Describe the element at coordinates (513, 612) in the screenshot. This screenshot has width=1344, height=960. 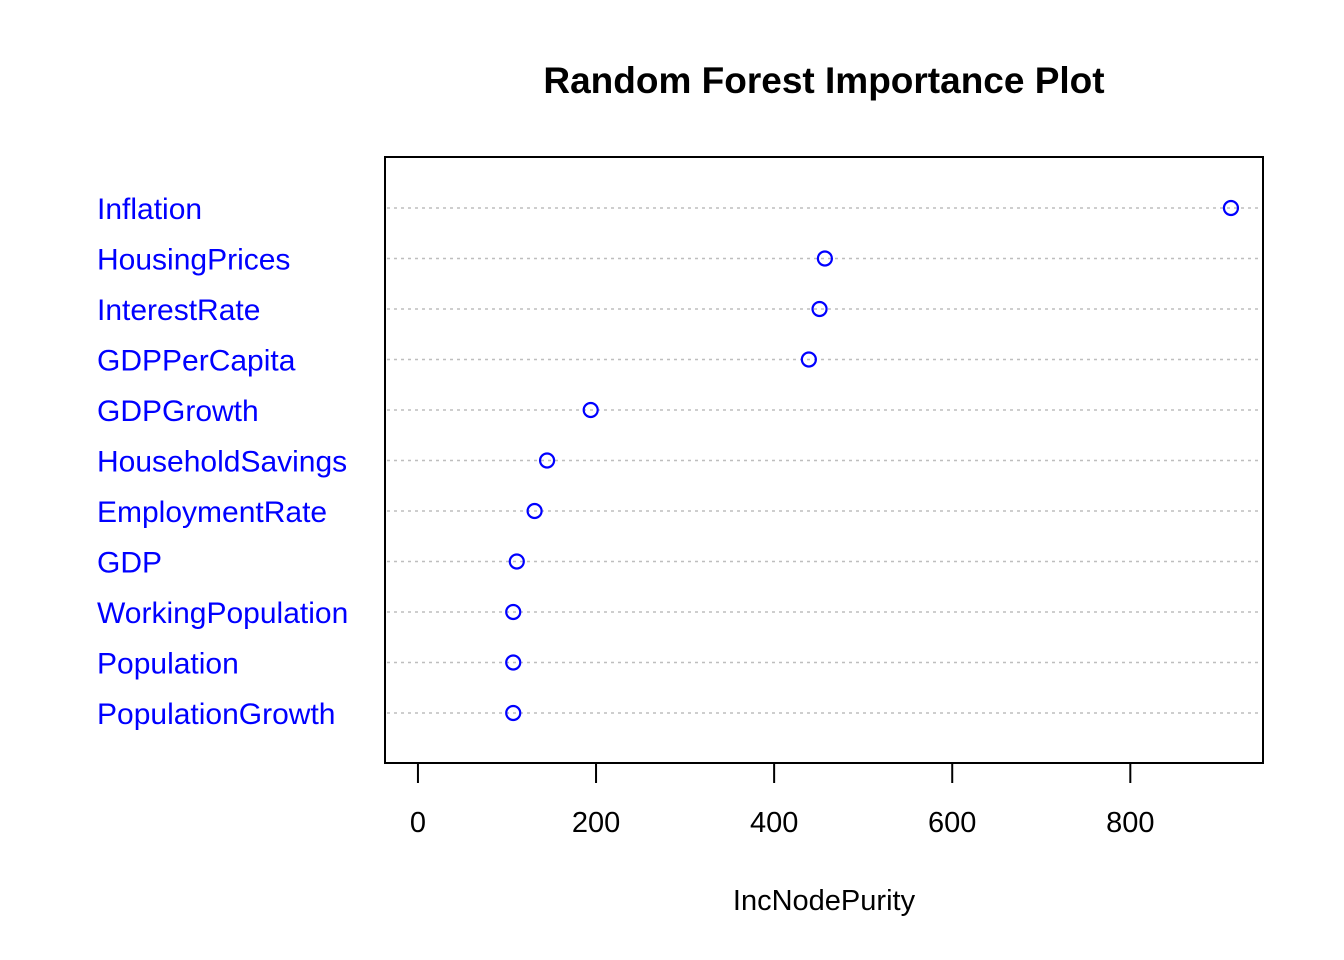
I see `data-point-workingpopulation` at that location.